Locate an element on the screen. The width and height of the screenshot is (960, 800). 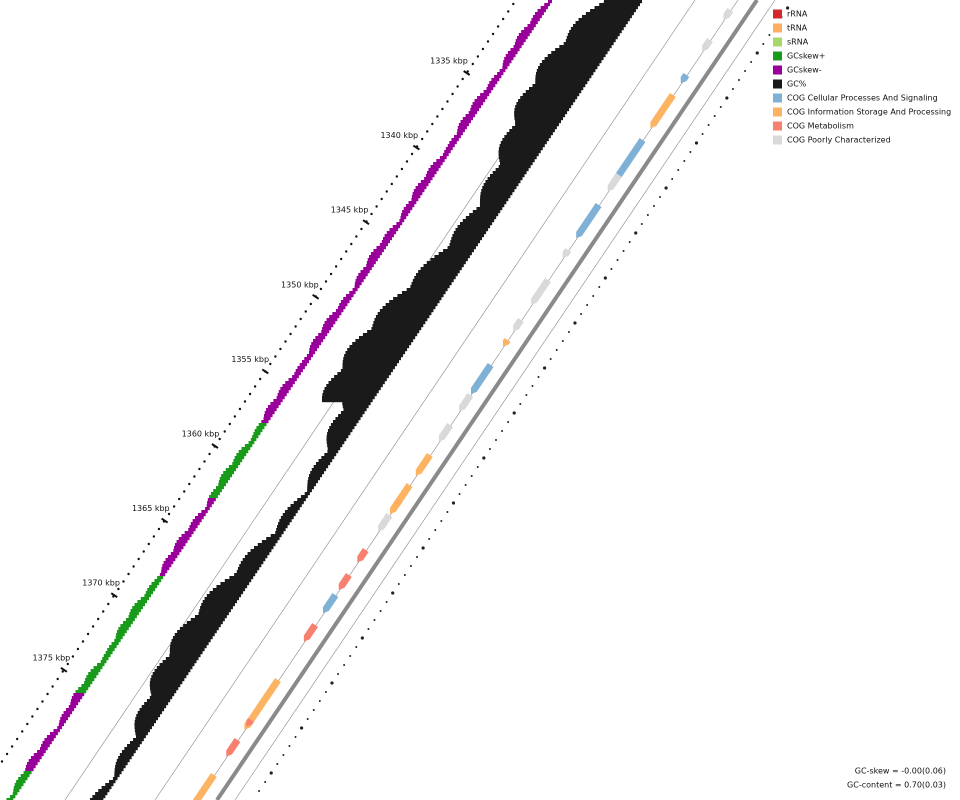
legend-swatch is located at coordinates (777, 140).